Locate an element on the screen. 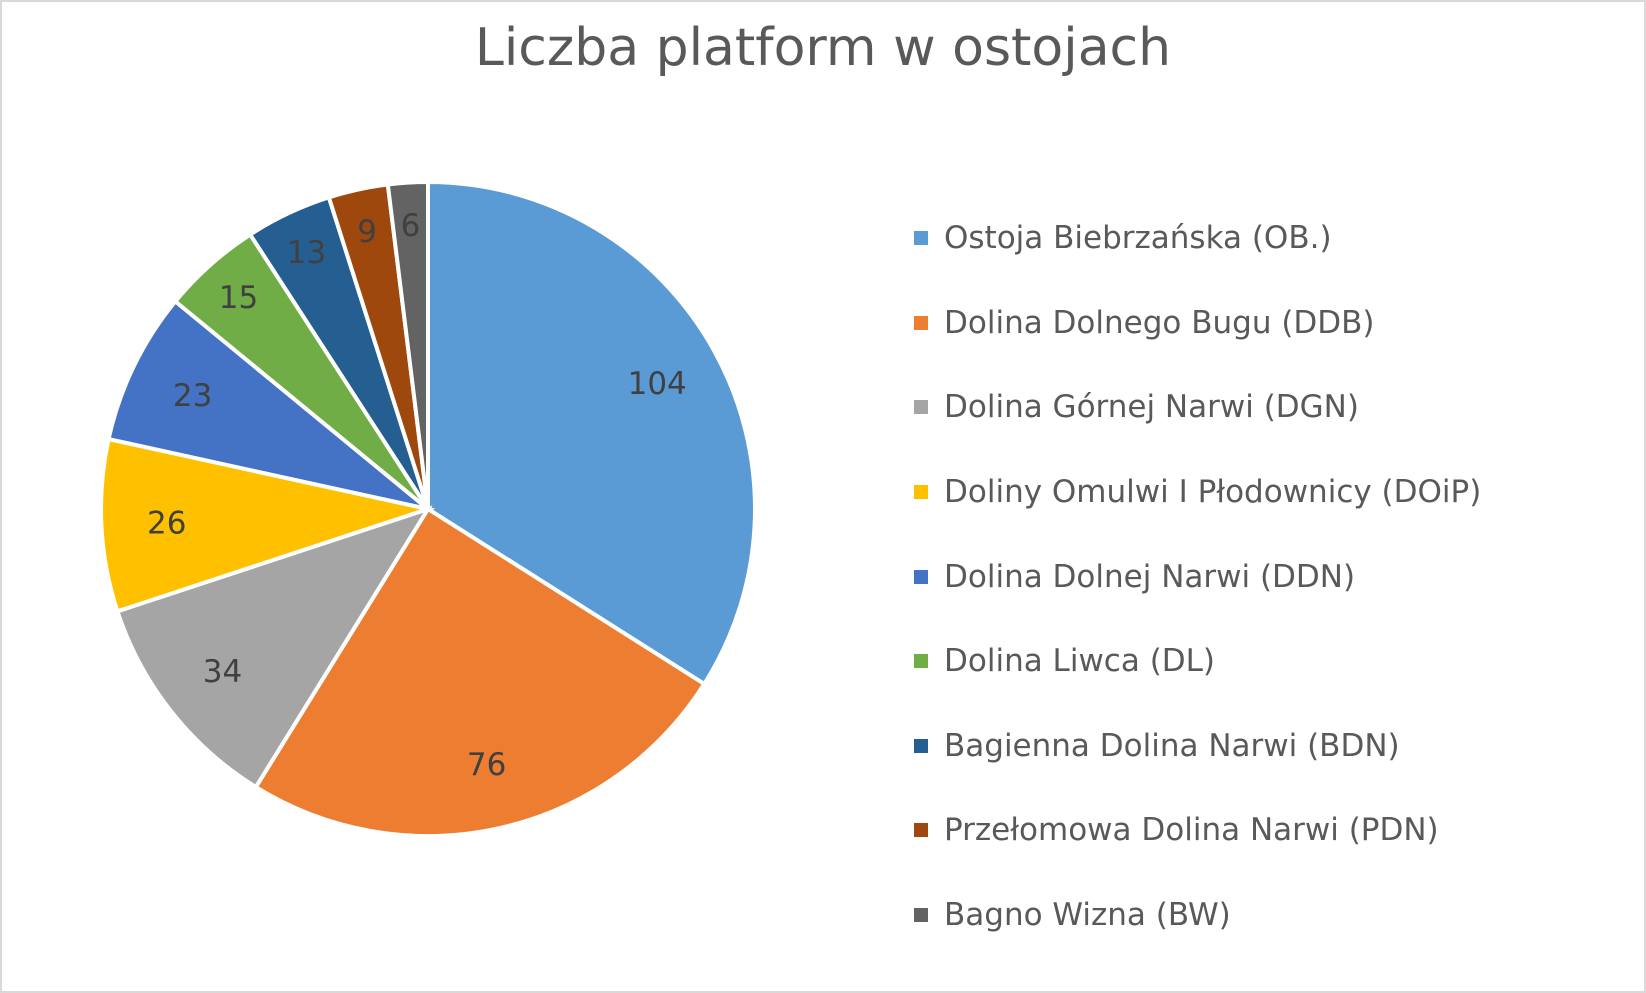  legend-item: Dolina Liwca (DL) is located at coordinates (1197, 661).